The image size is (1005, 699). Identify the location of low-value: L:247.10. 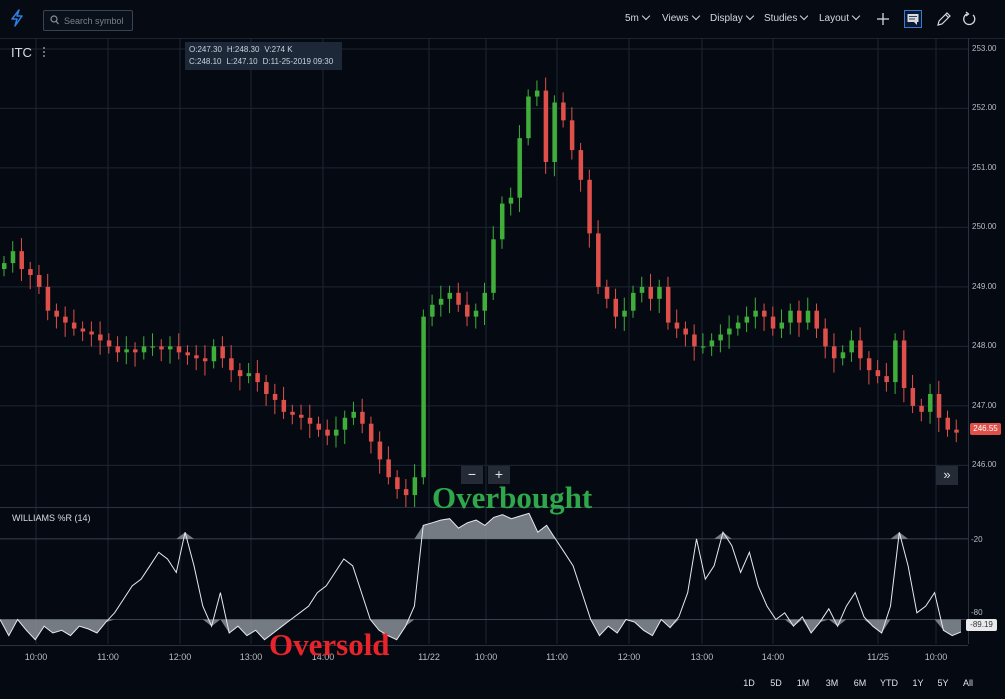
(242, 61).